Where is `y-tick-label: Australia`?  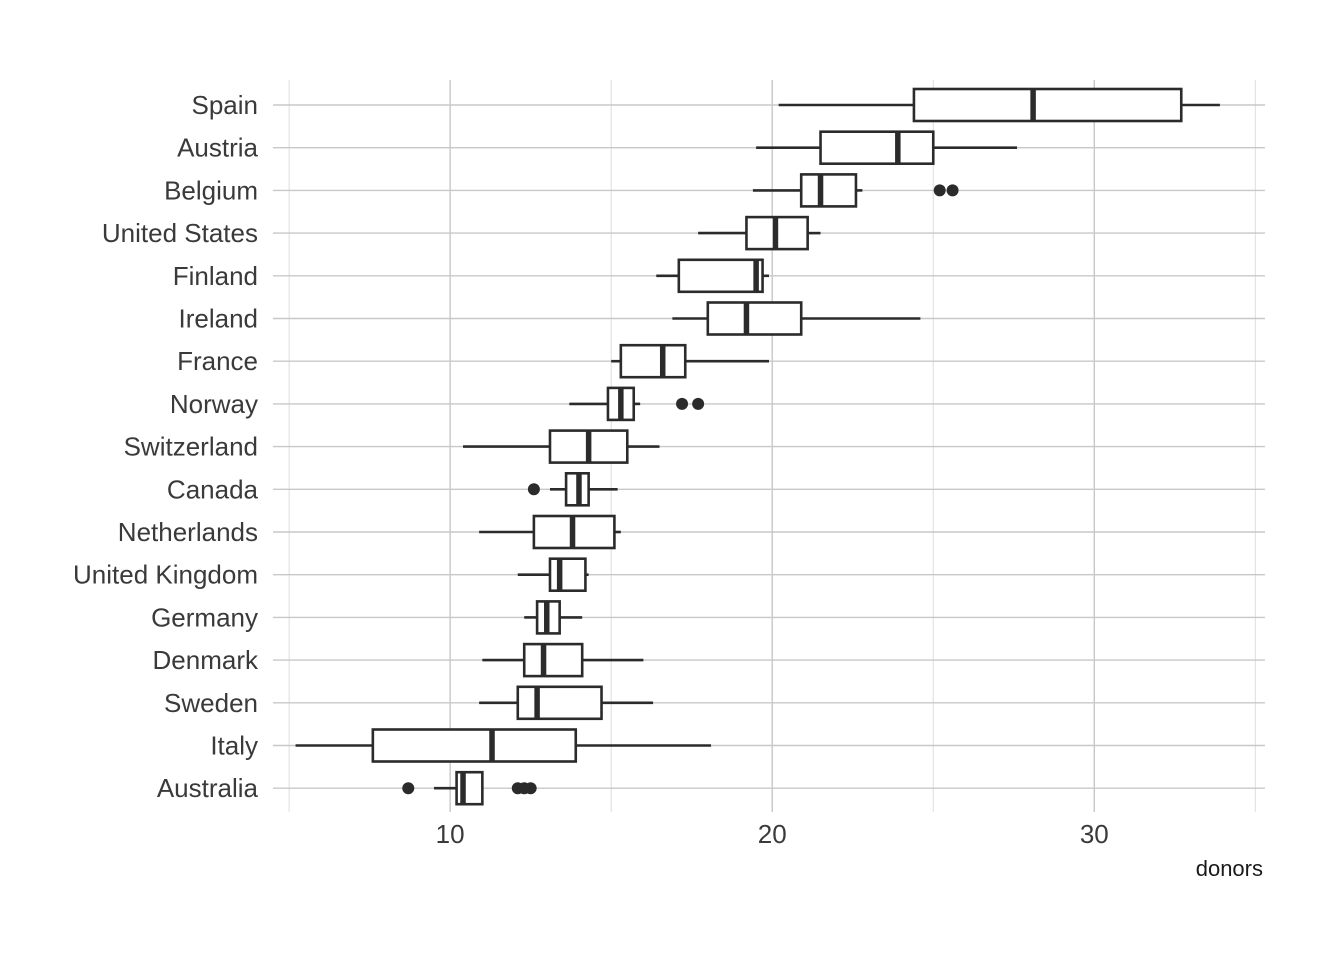 y-tick-label: Australia is located at coordinates (208, 788).